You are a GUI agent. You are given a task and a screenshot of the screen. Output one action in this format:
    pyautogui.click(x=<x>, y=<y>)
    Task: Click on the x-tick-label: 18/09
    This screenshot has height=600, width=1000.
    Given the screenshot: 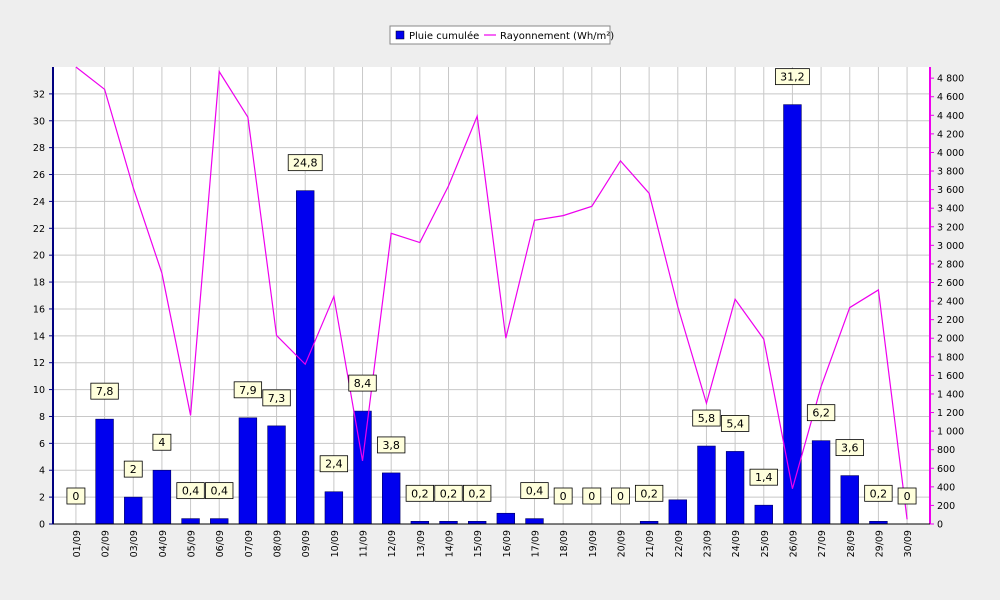 What is the action you would take?
    pyautogui.click(x=564, y=543)
    